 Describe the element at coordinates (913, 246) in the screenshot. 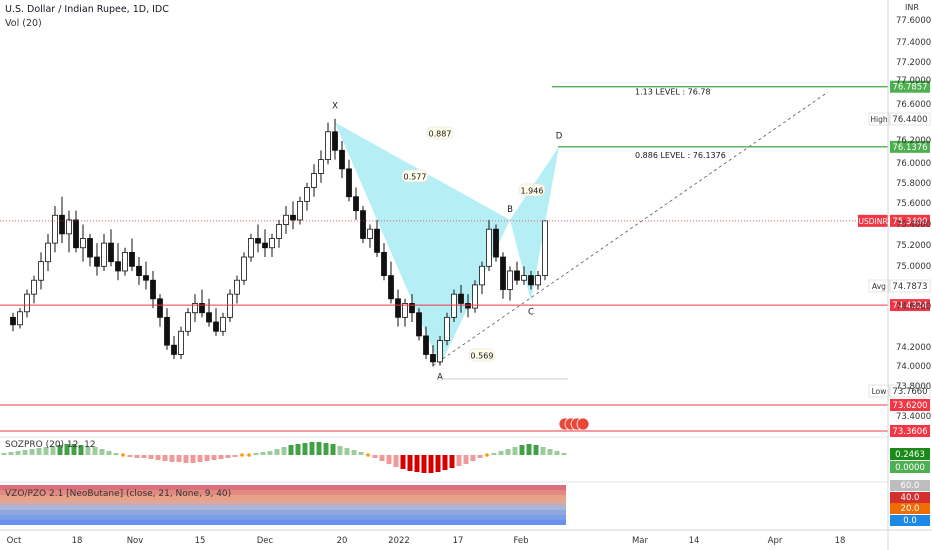

I see `price-tick-label: 75.2000` at that location.